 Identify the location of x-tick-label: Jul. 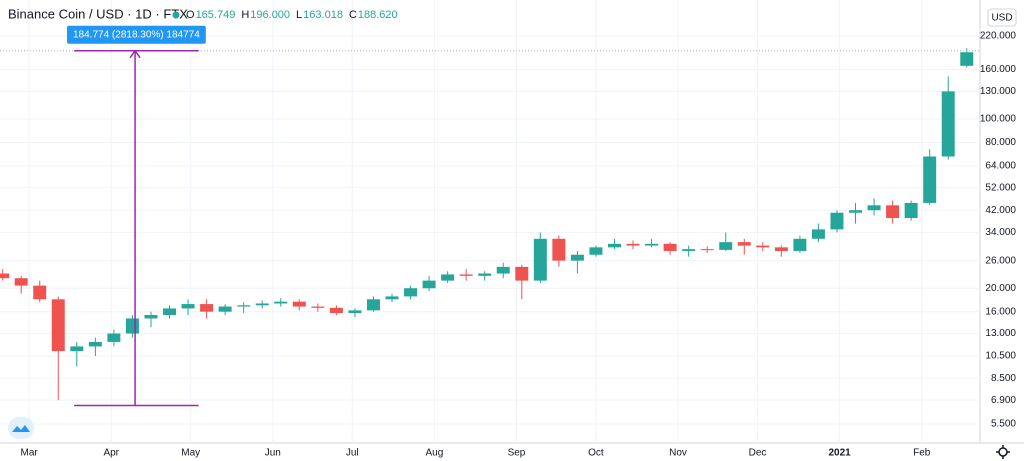
(352, 453).